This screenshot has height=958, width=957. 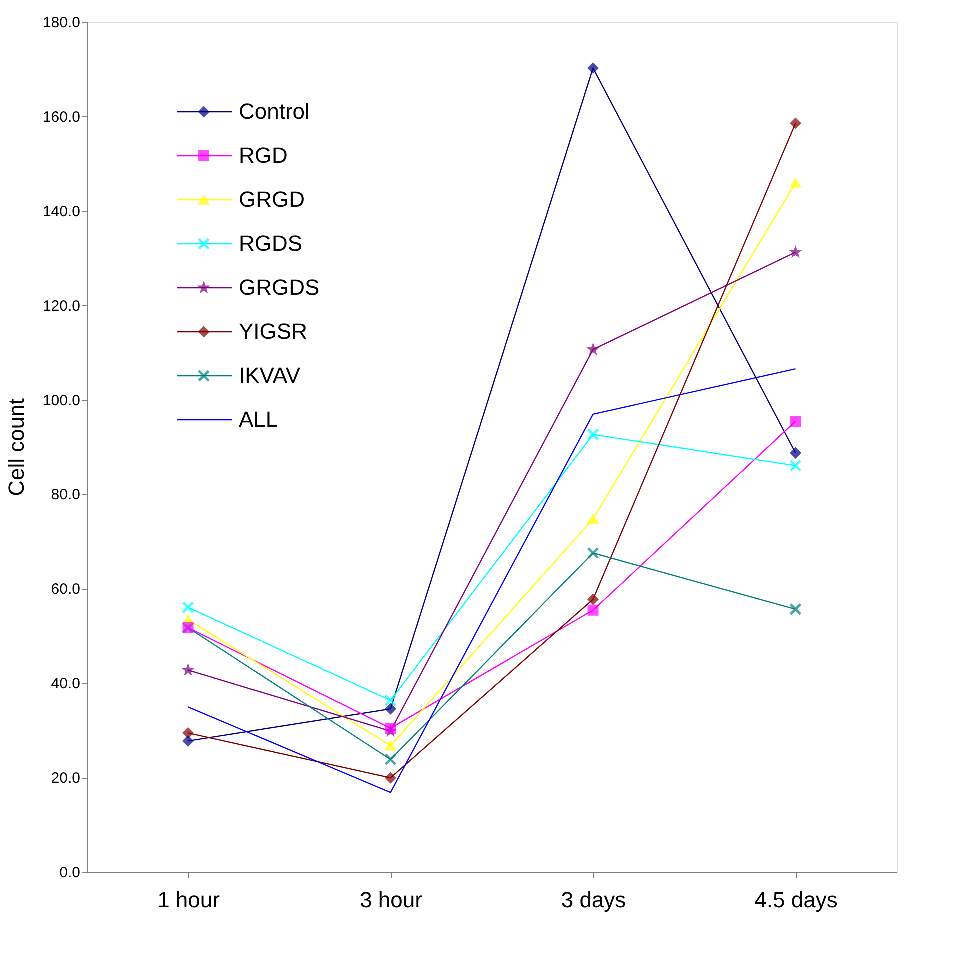 I want to click on legend-label: Control, so click(x=274, y=111).